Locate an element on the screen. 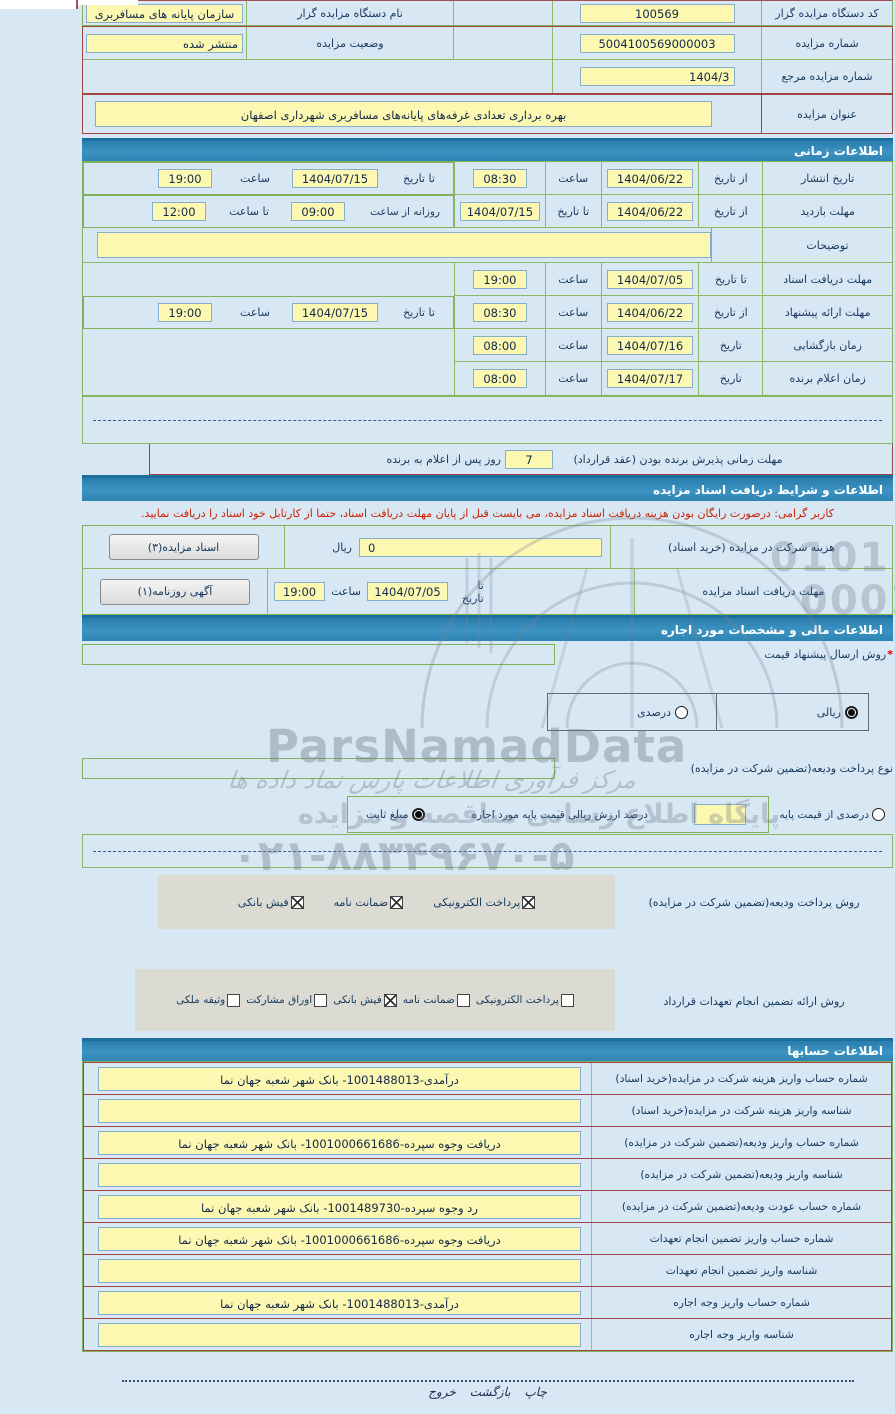 This screenshot has height=1414, width=895. rial-radio is located at coordinates (851, 712).